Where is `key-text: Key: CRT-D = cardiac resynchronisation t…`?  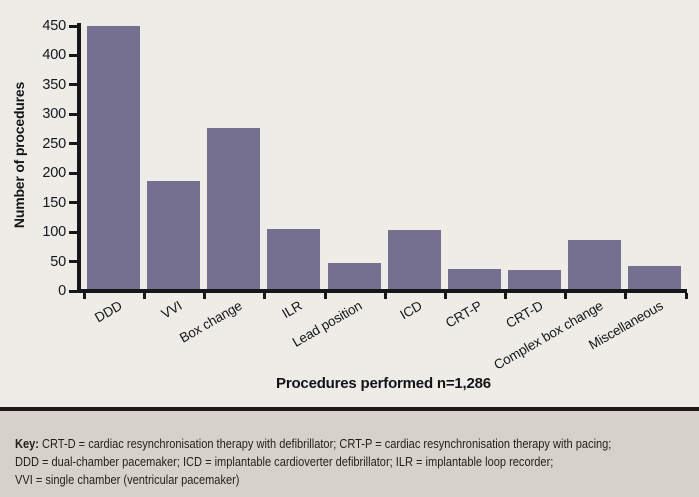 key-text: Key: CRT-D = cardiac resynchronisation t… is located at coordinates (313, 462).